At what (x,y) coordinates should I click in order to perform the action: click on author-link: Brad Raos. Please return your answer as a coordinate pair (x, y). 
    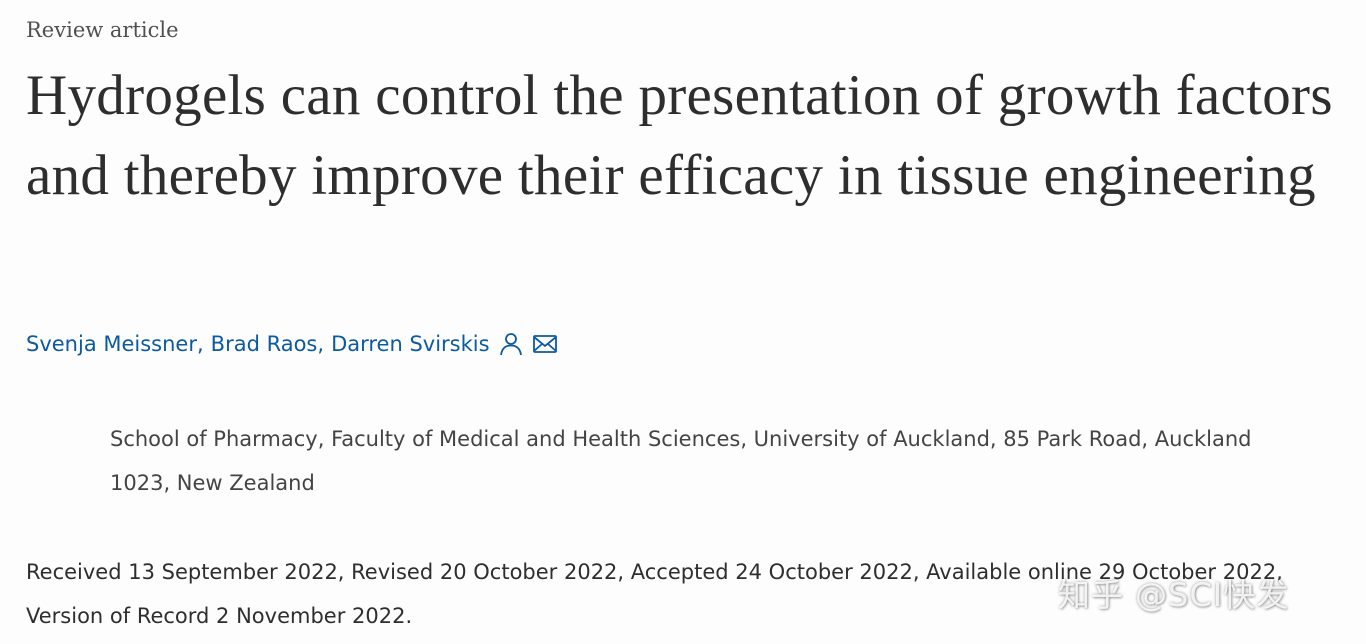
    Looking at the image, I should click on (264, 344).